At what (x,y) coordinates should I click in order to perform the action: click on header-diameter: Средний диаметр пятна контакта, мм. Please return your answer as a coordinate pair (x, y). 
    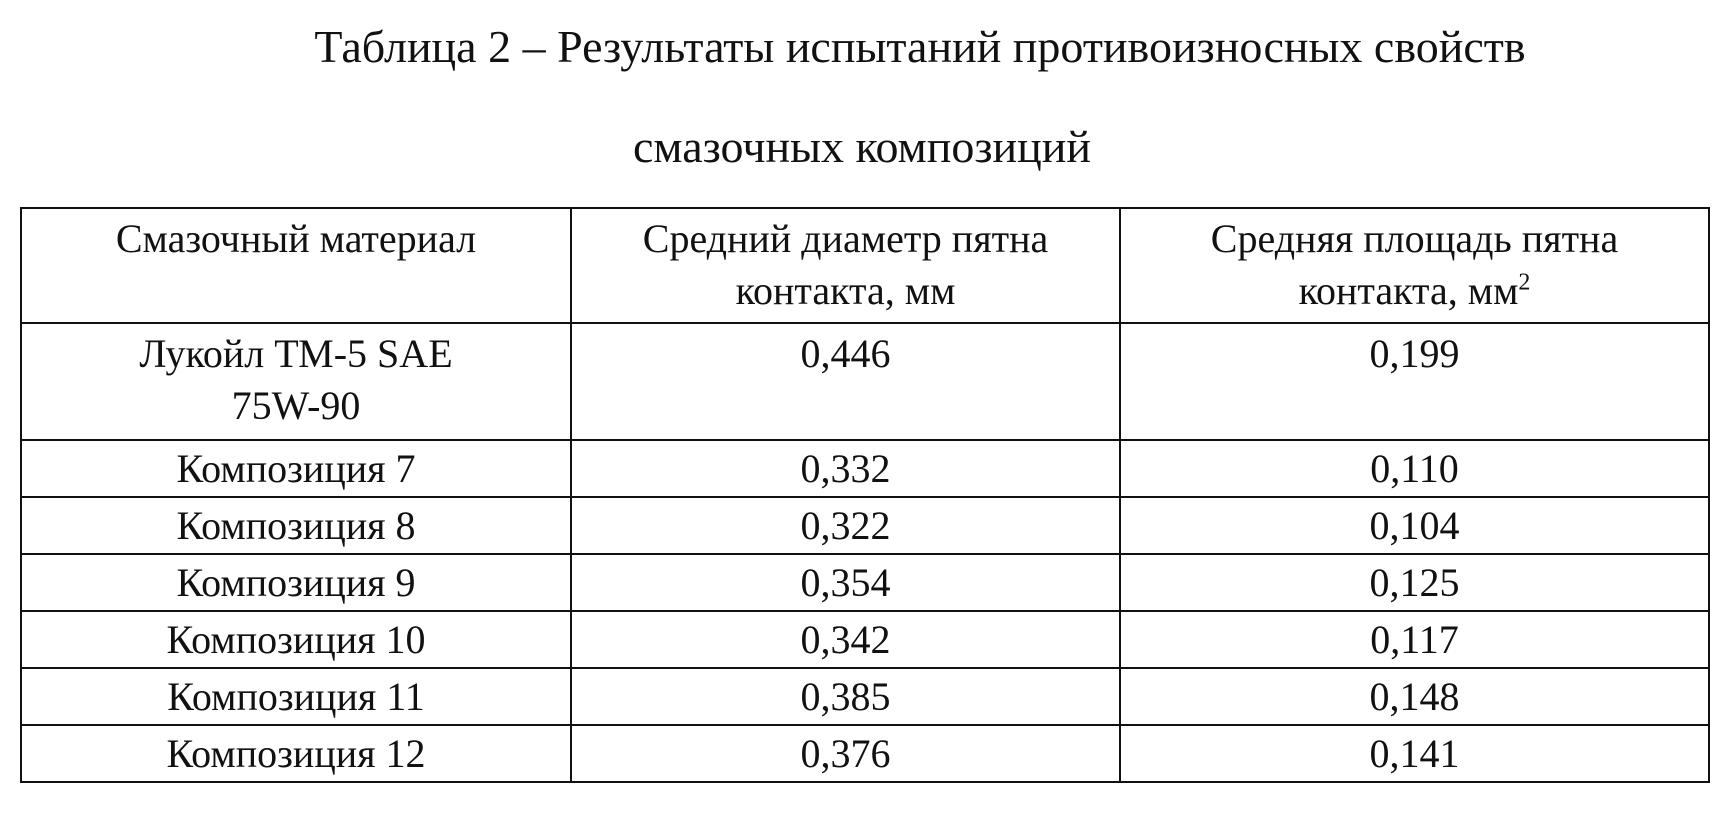
    Looking at the image, I should click on (845, 265).